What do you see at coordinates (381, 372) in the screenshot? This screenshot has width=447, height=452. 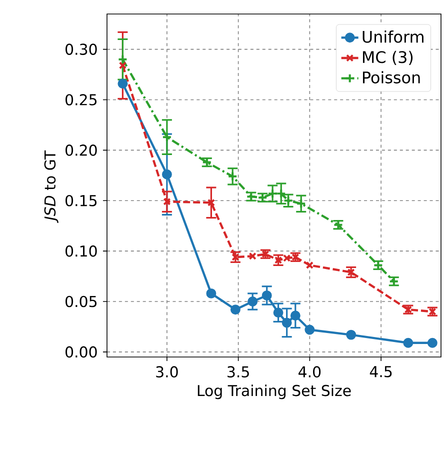 I see `x-tick-label: 4.5` at bounding box center [381, 372].